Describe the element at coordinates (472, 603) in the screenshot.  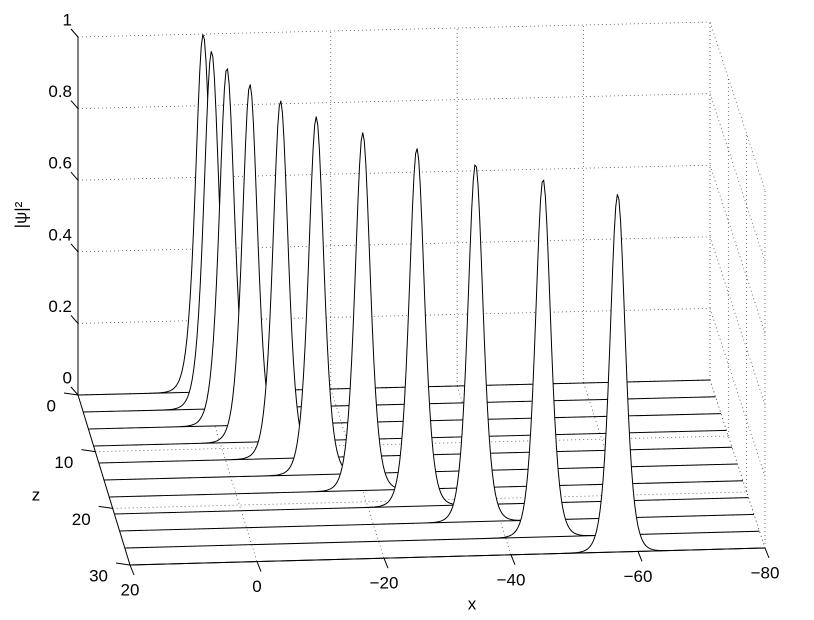
I see `x-axis-label: x` at that location.